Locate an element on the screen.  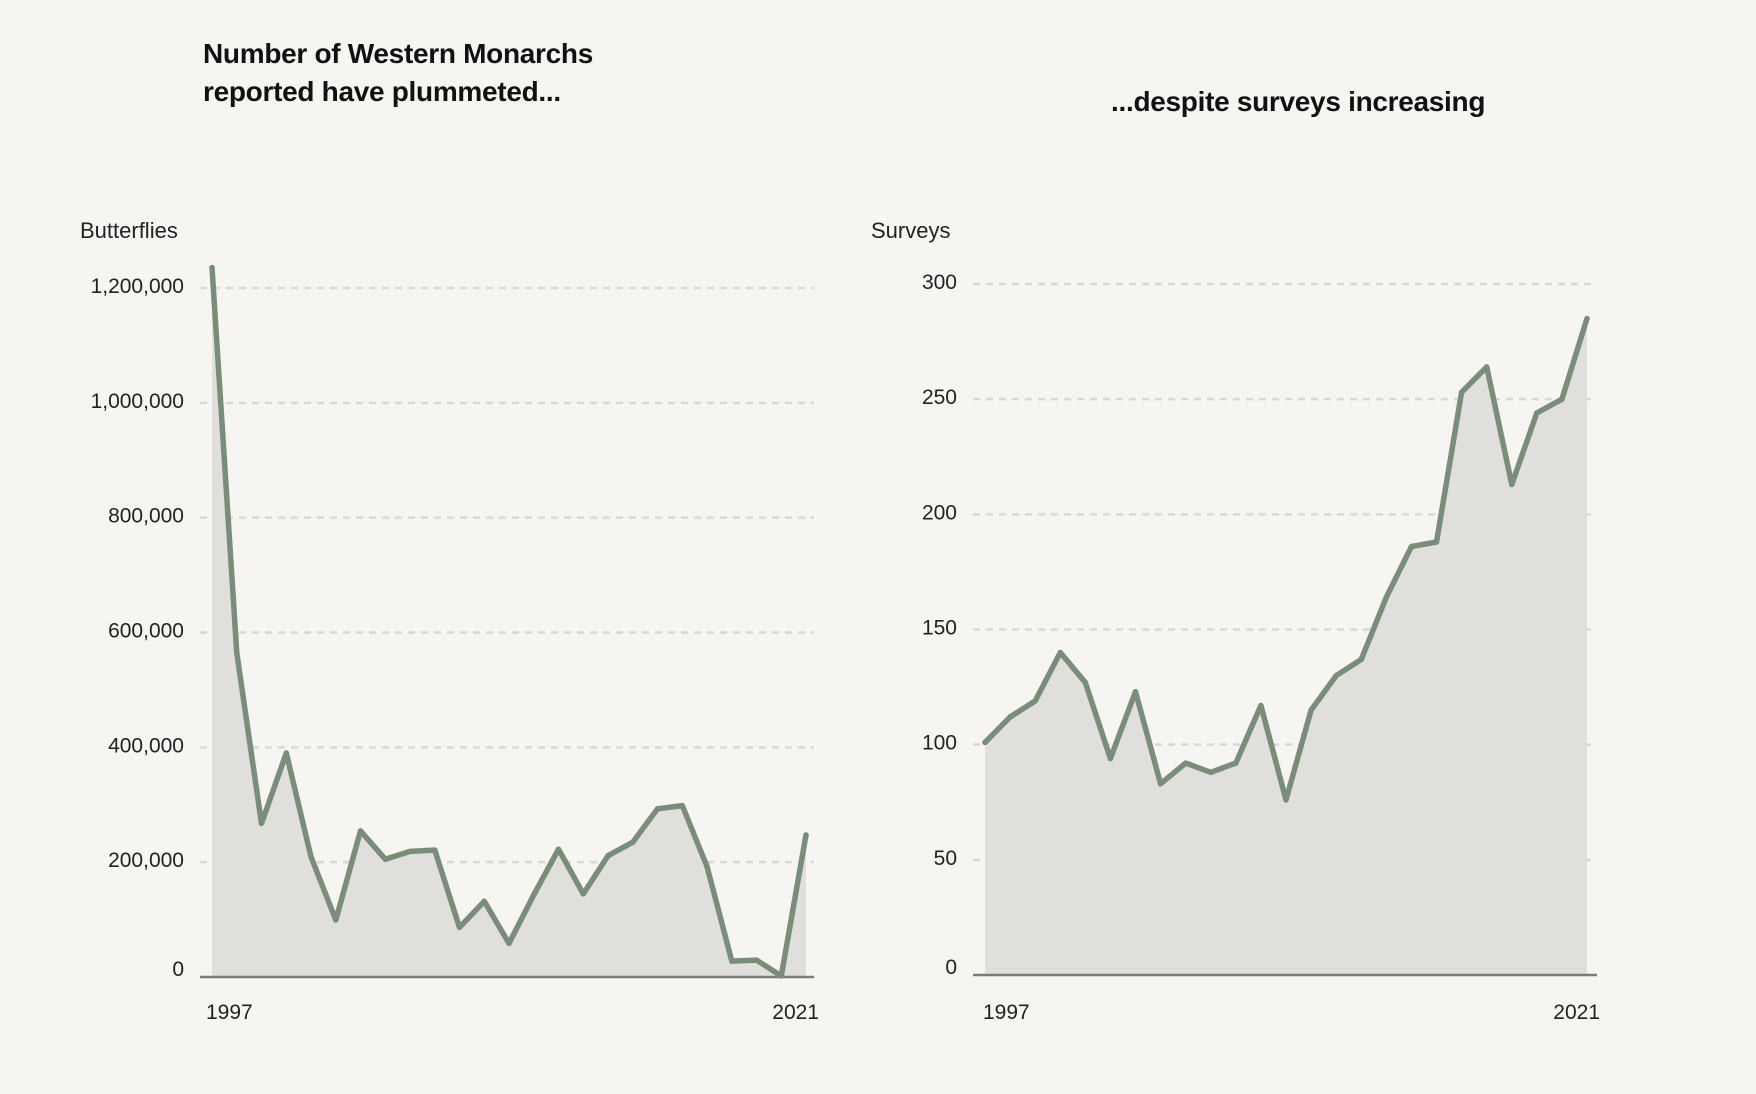
y-tick-label: 300 is located at coordinates (939, 282).